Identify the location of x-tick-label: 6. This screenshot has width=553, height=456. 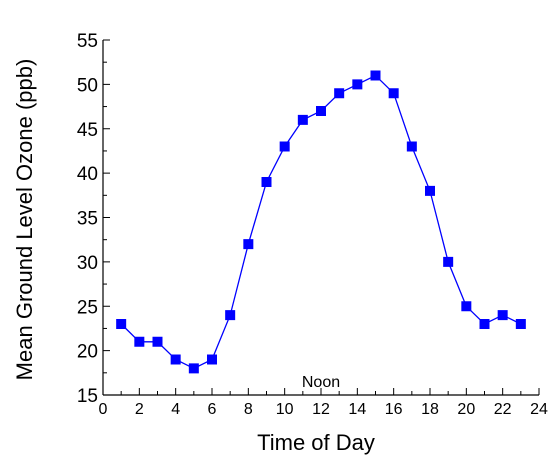
(212, 409).